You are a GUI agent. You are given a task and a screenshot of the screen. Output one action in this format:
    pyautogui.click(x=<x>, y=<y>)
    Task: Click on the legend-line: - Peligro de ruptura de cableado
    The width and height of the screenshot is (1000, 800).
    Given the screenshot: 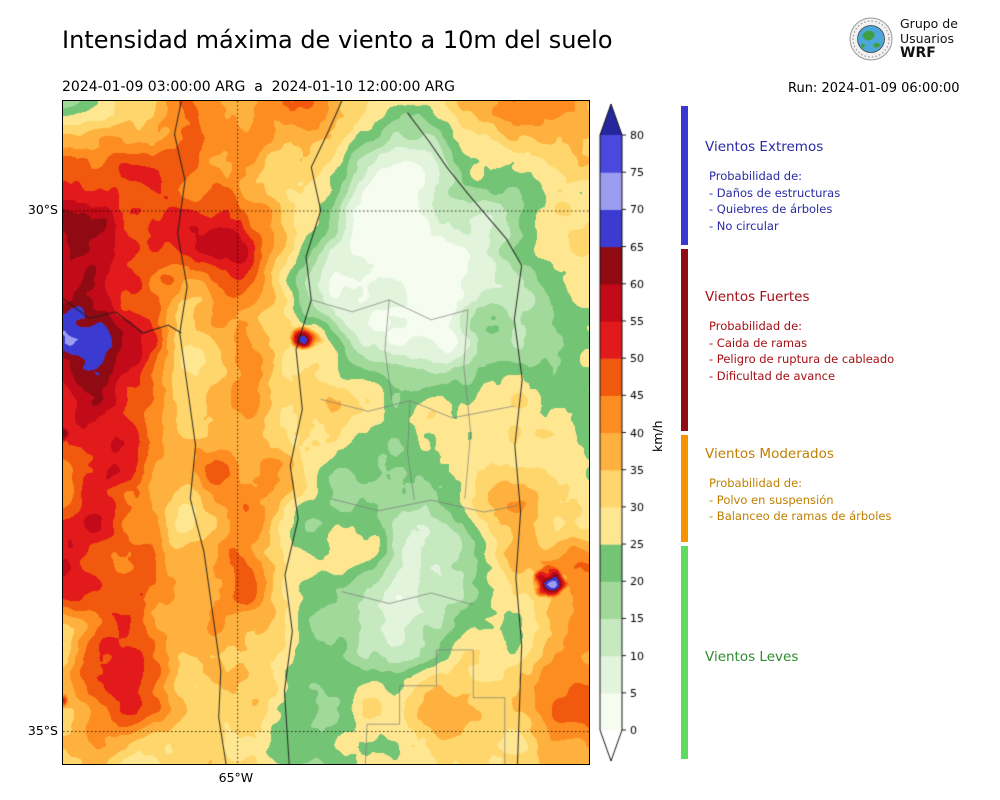 What is the action you would take?
    pyautogui.click(x=802, y=359)
    